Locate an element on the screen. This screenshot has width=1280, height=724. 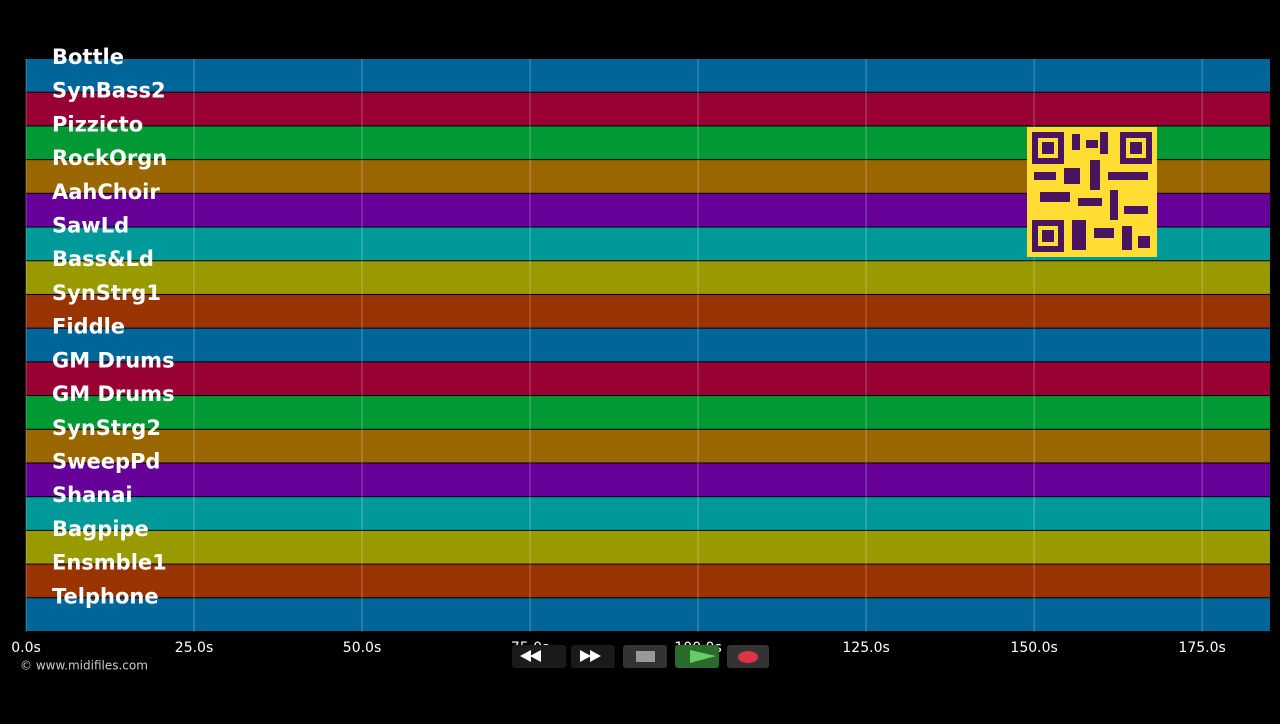
track-name: Pizzicto is located at coordinates (97, 124).